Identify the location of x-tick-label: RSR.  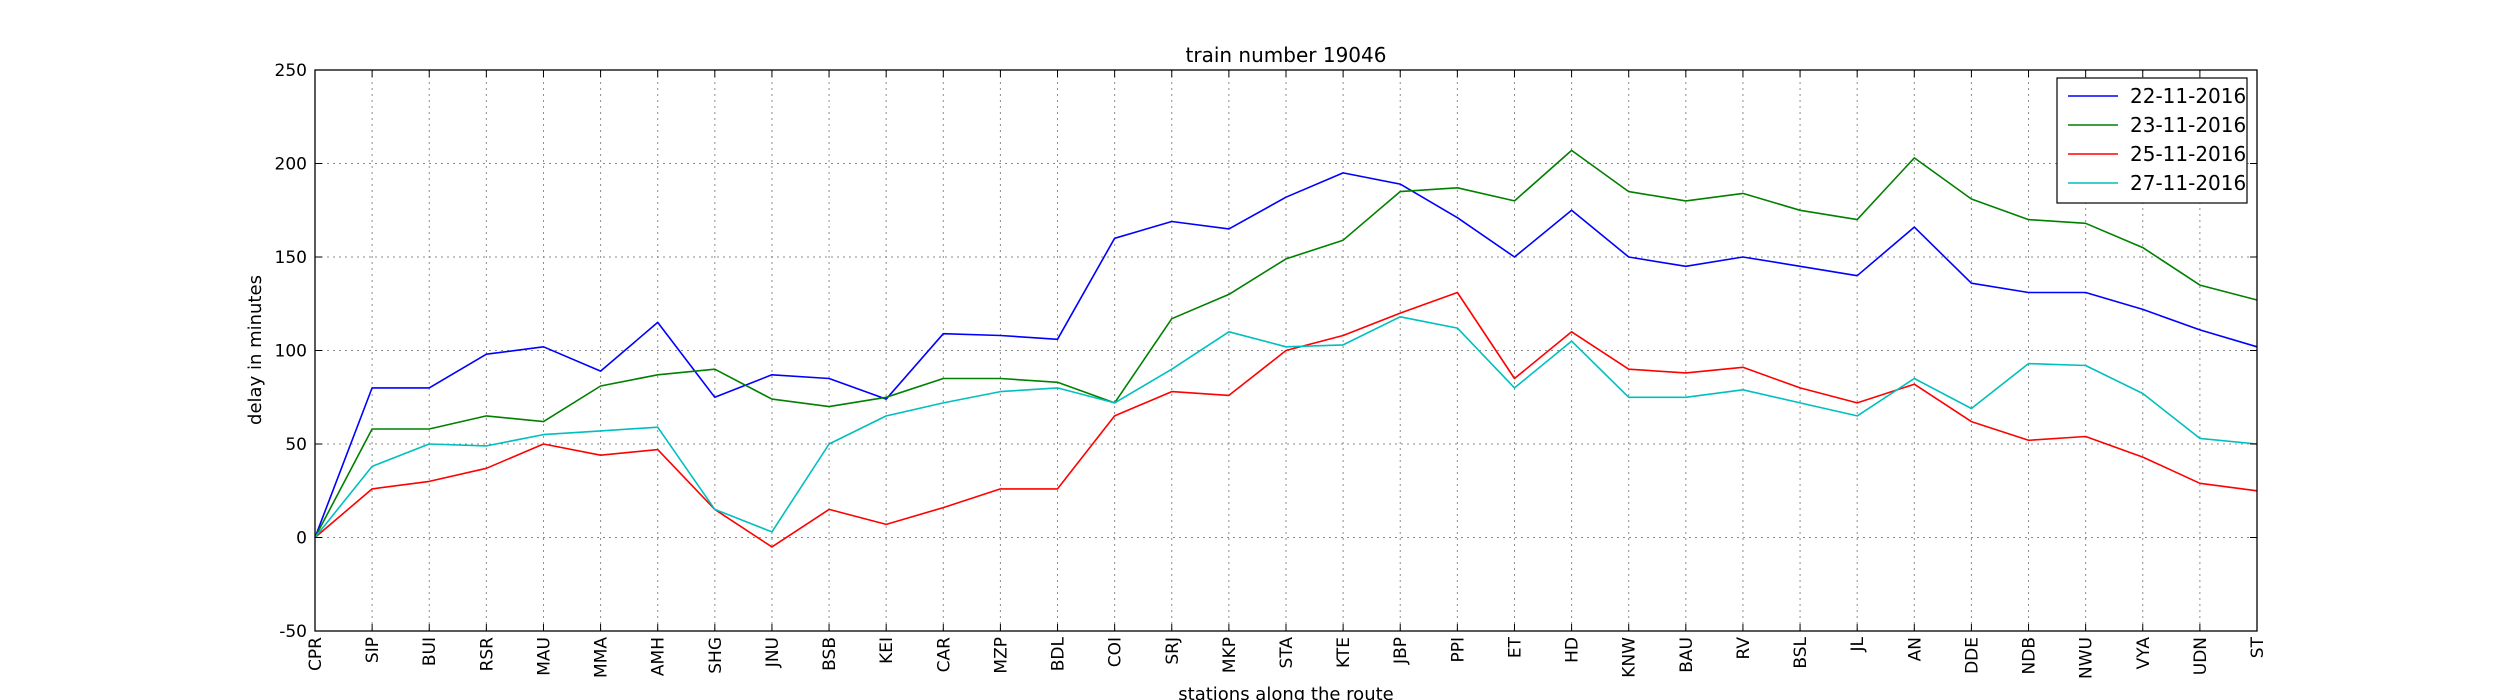
(487, 654).